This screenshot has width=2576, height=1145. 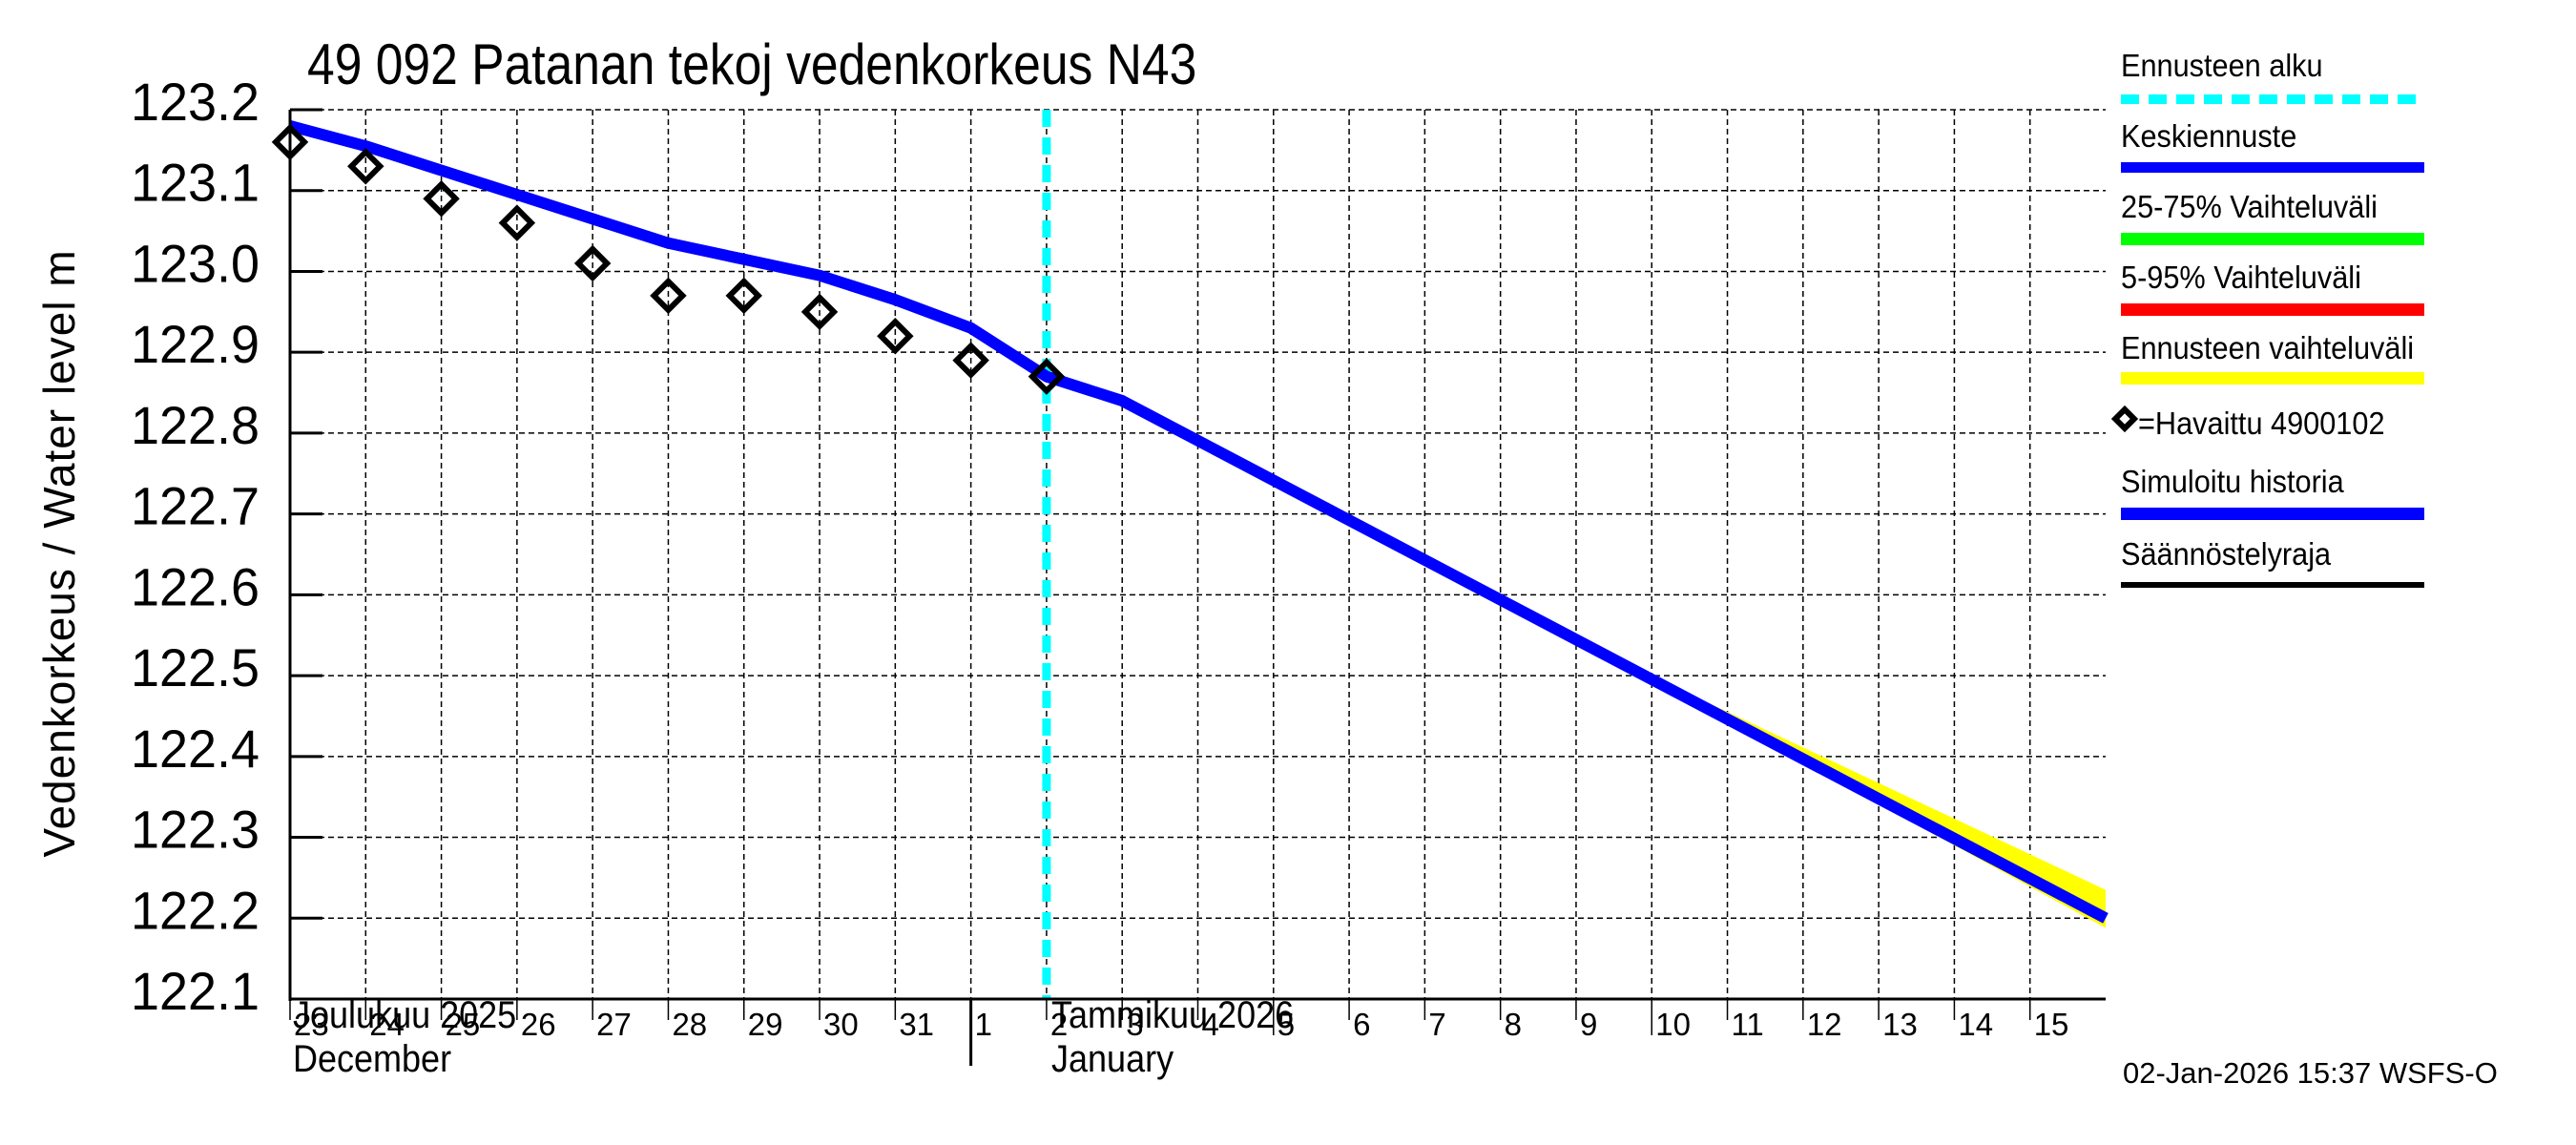 I want to click on x-tick-label: 4, so click(x=1210, y=1025).